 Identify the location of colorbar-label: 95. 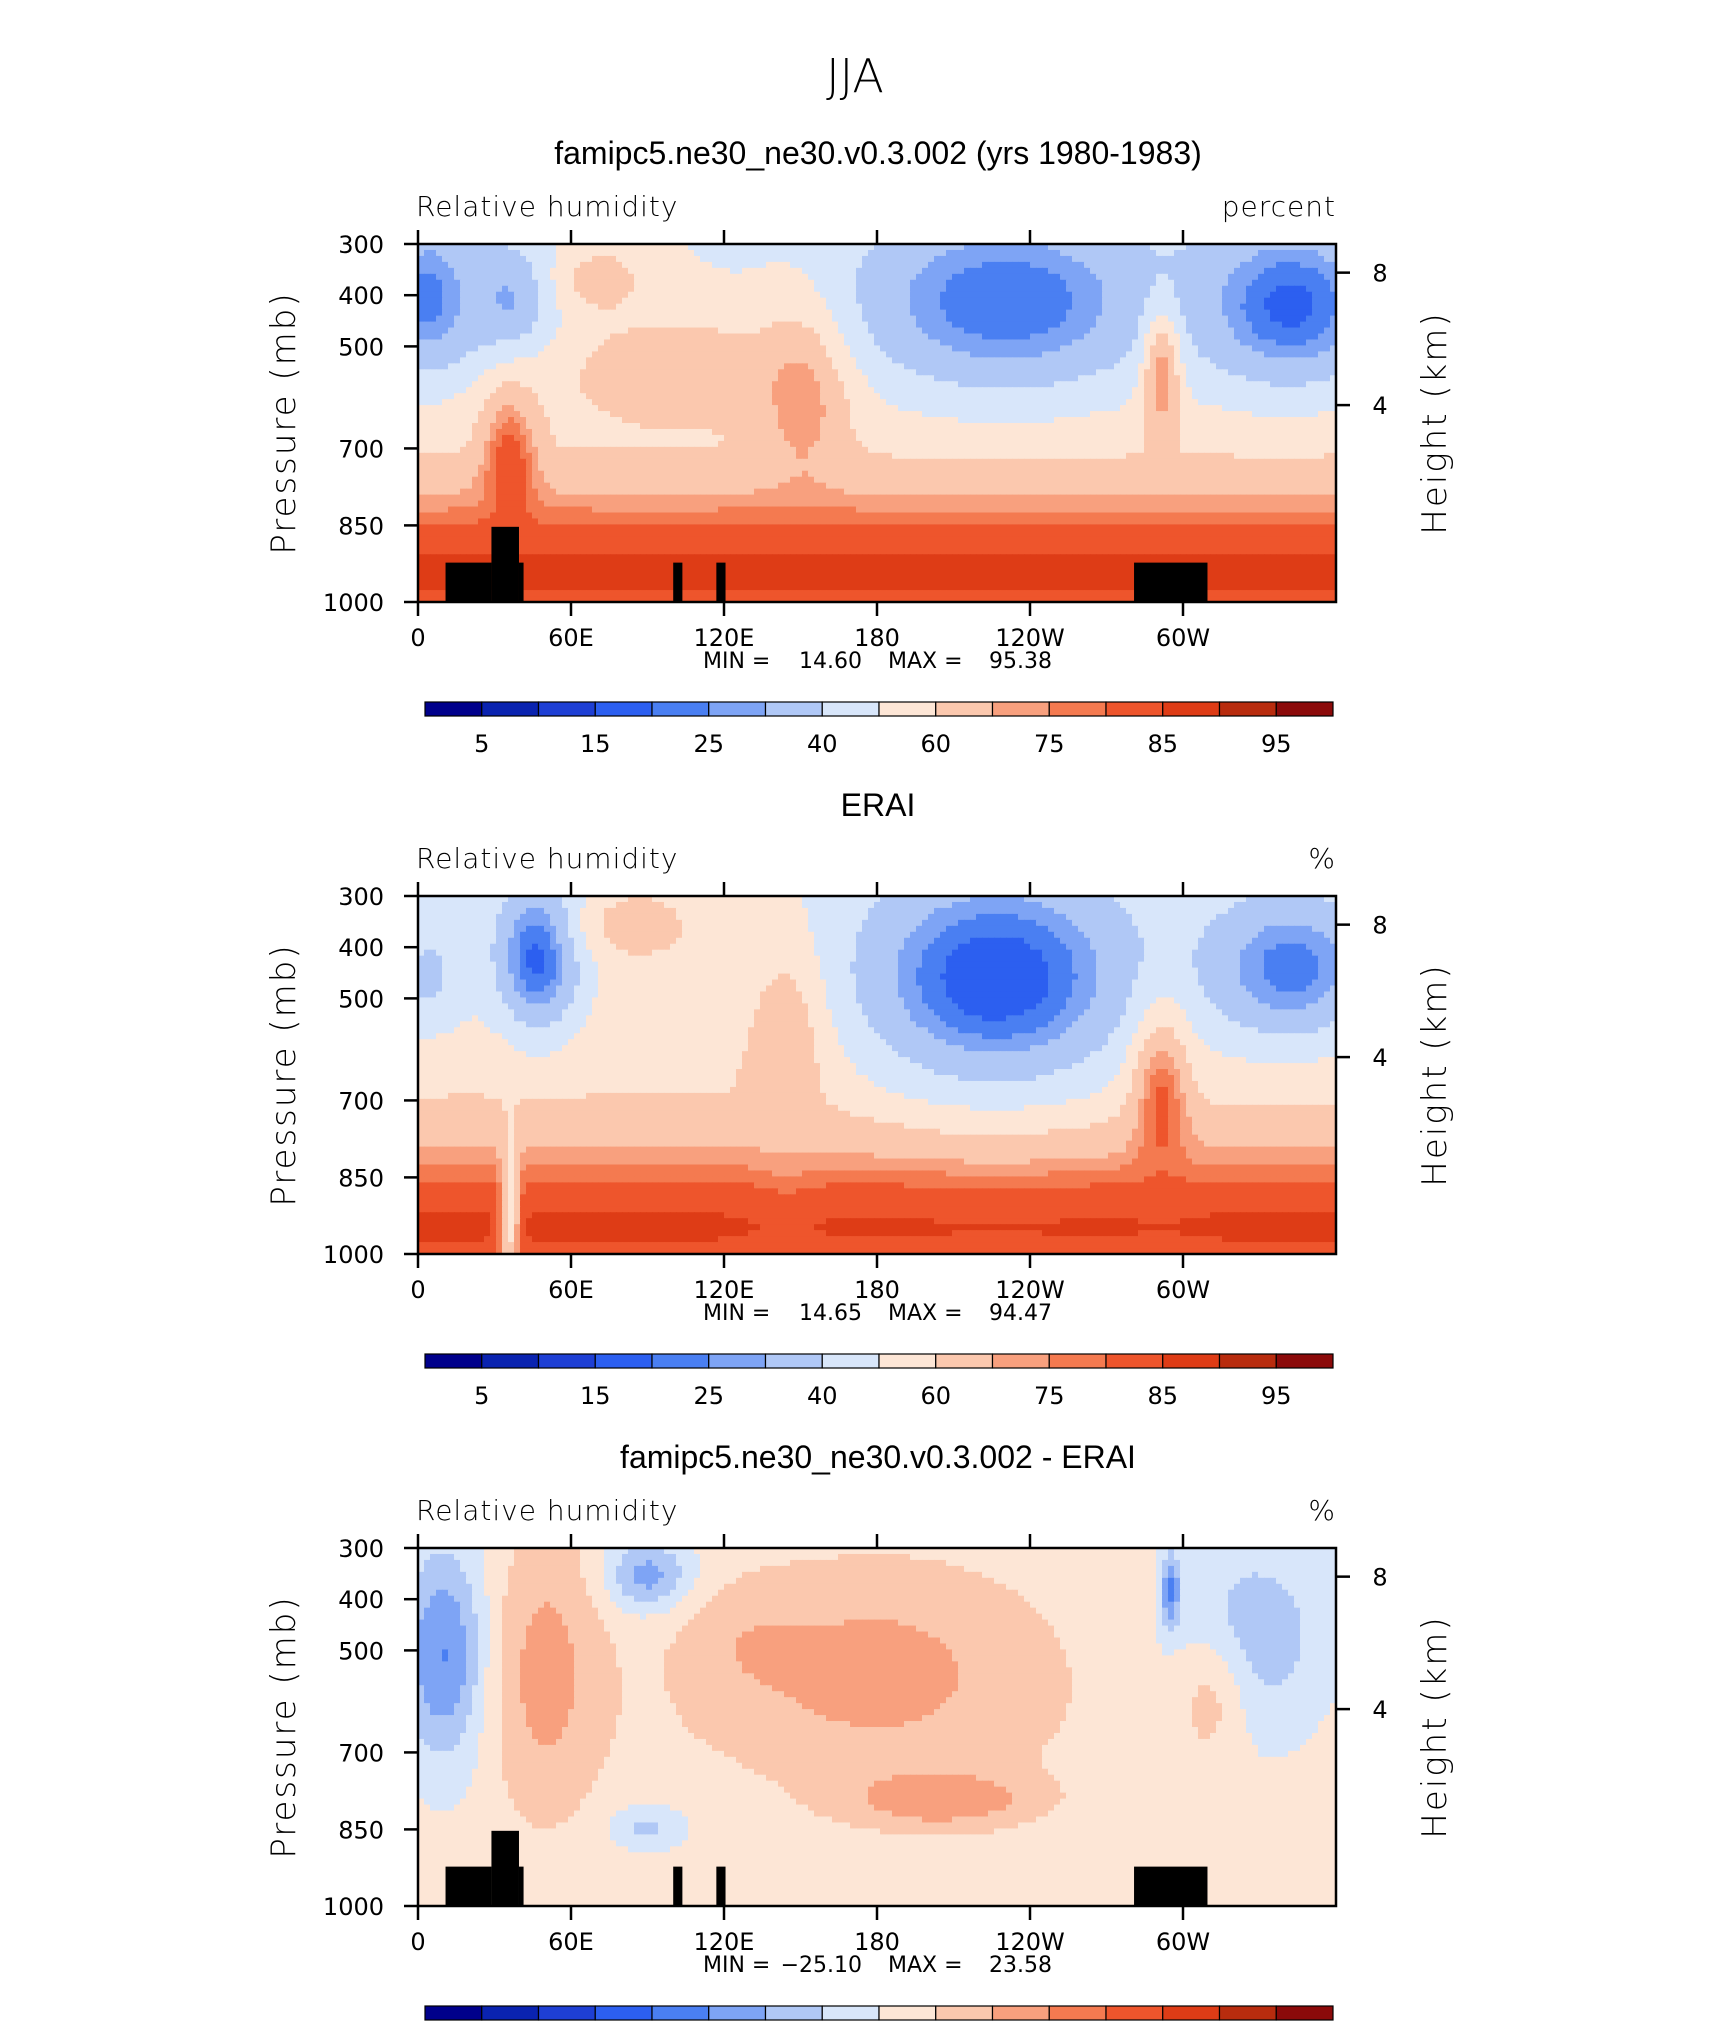
(1276, 744).